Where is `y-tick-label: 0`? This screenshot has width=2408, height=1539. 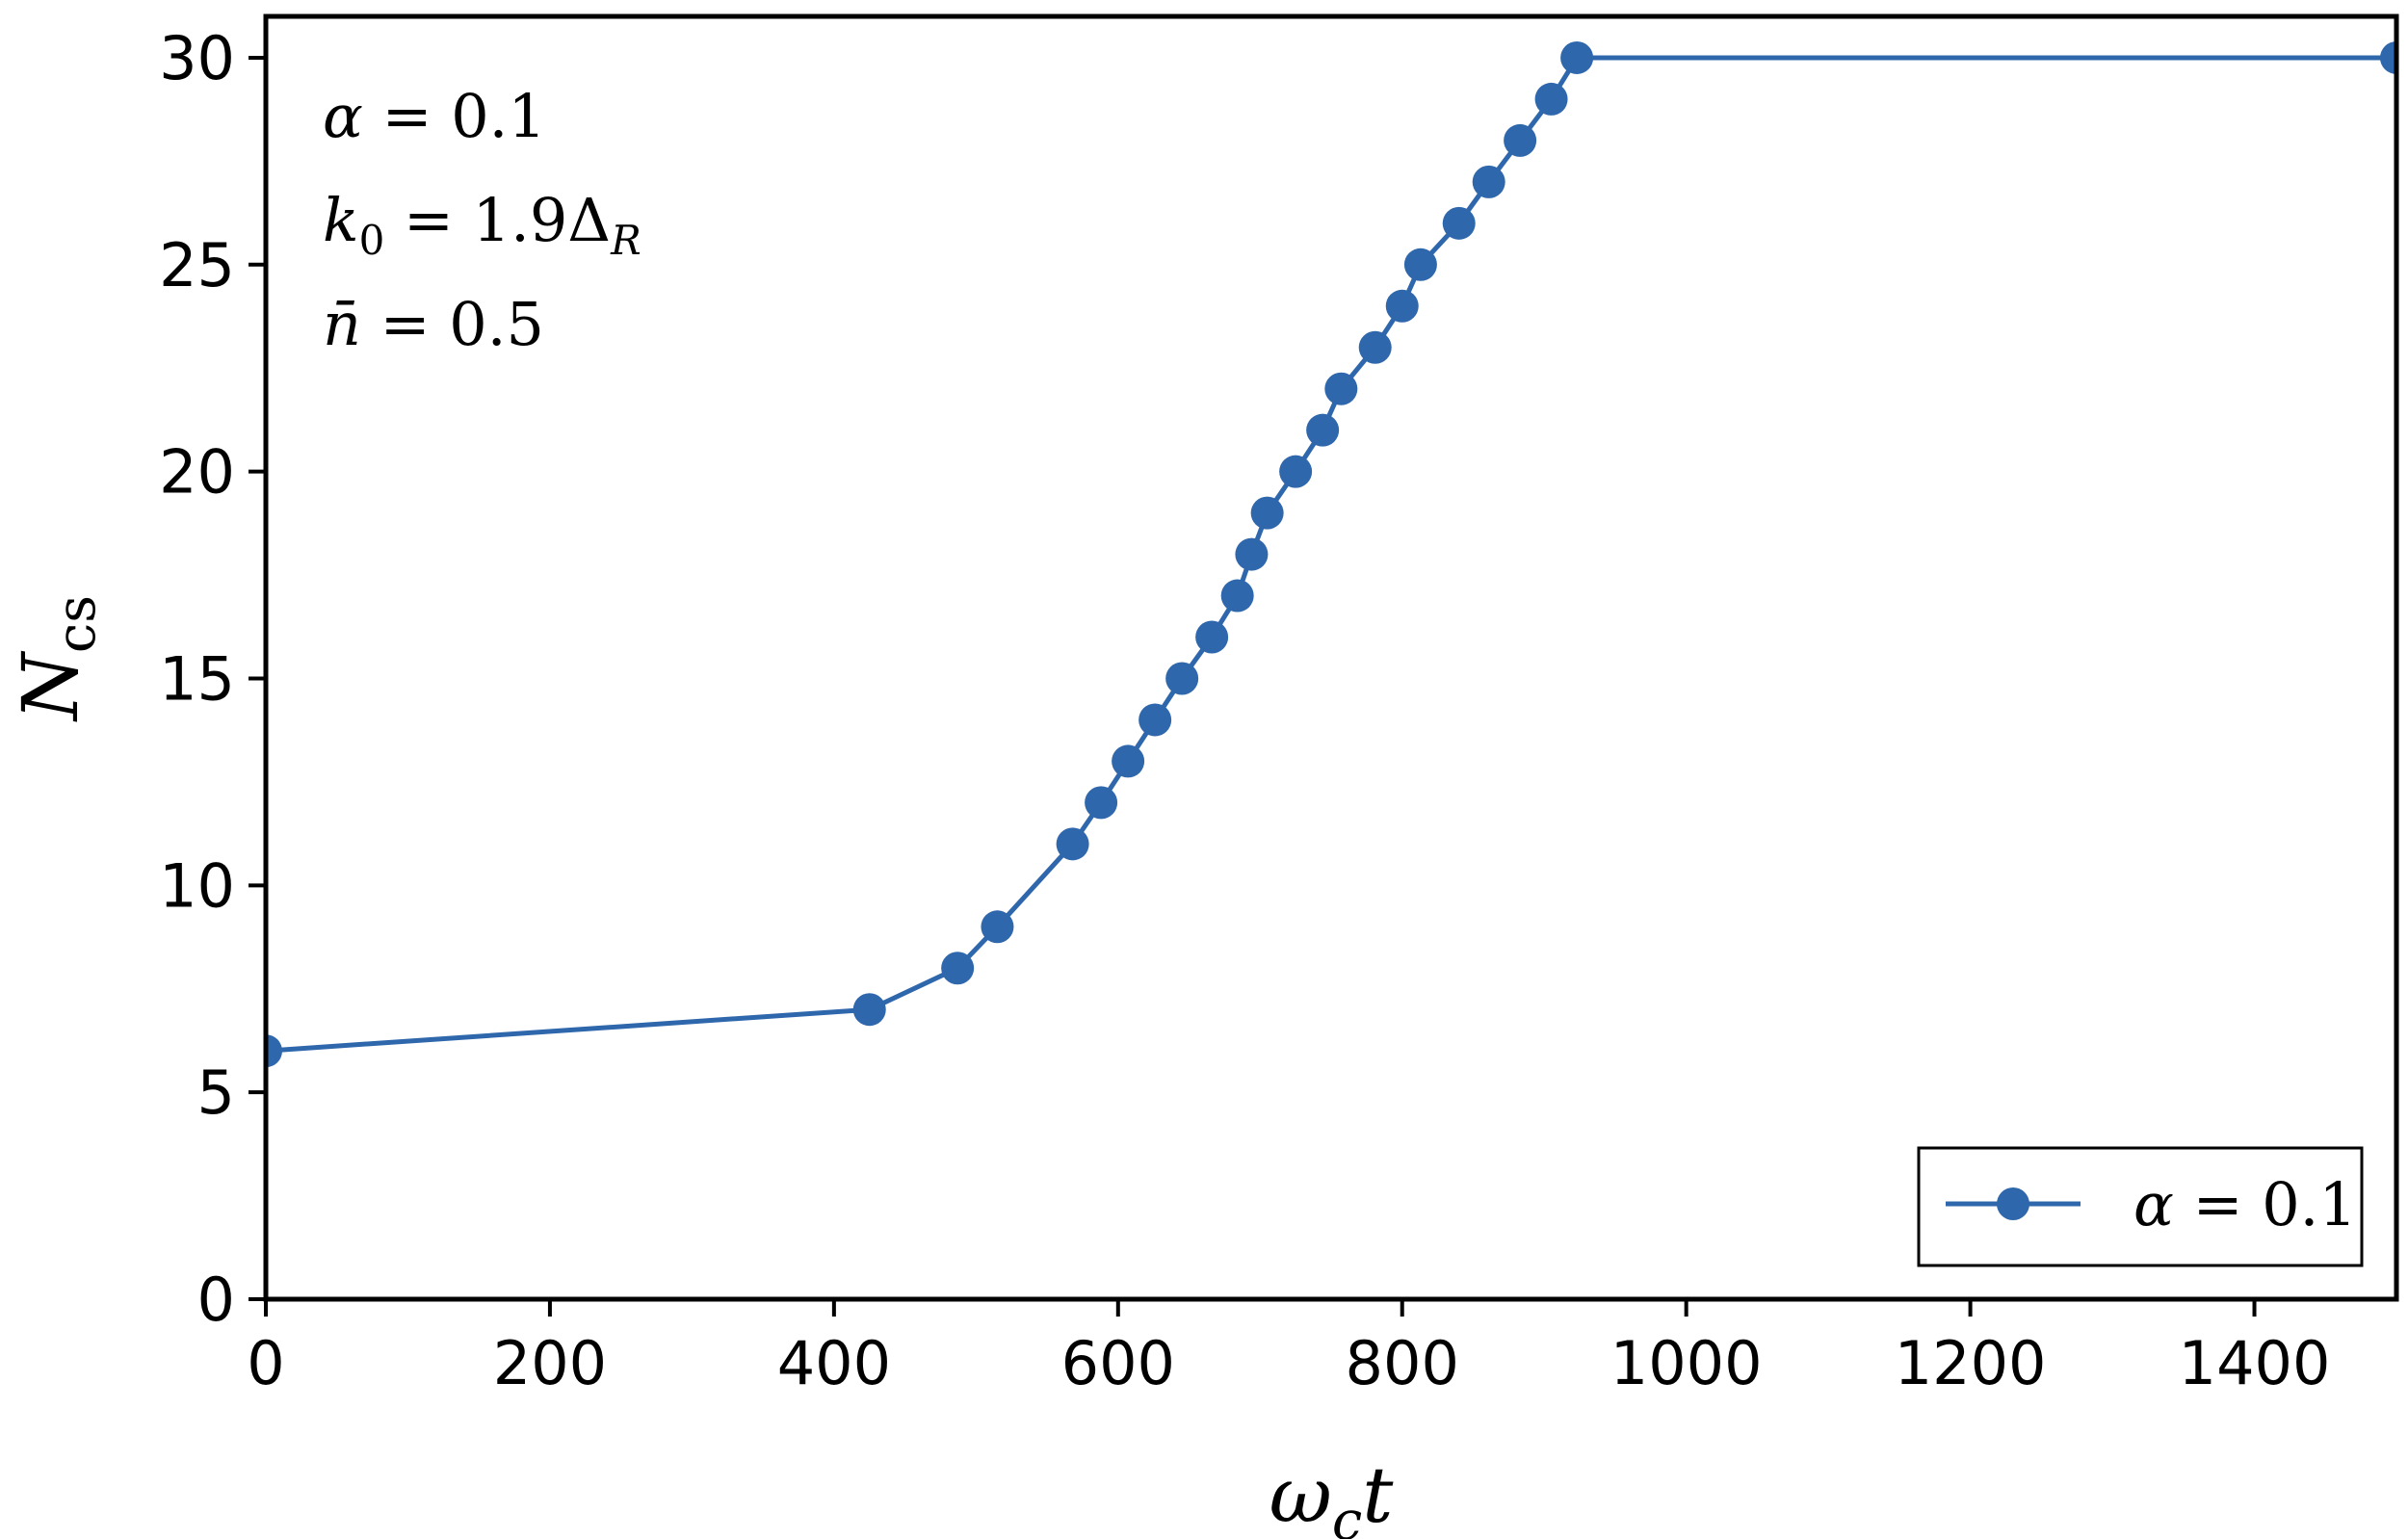 y-tick-label: 0 is located at coordinates (216, 1300).